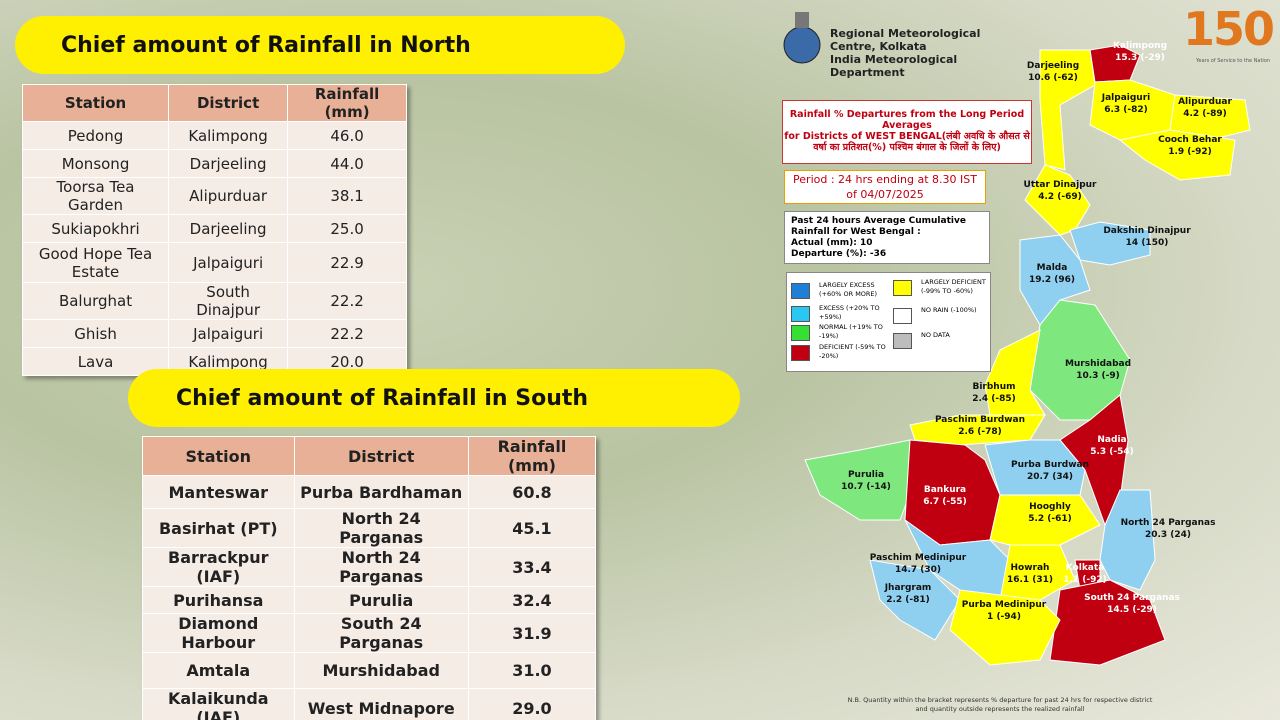 The image size is (1280, 720). Describe the element at coordinates (228, 135) in the screenshot. I see `table-cell: Kalimpong` at that location.